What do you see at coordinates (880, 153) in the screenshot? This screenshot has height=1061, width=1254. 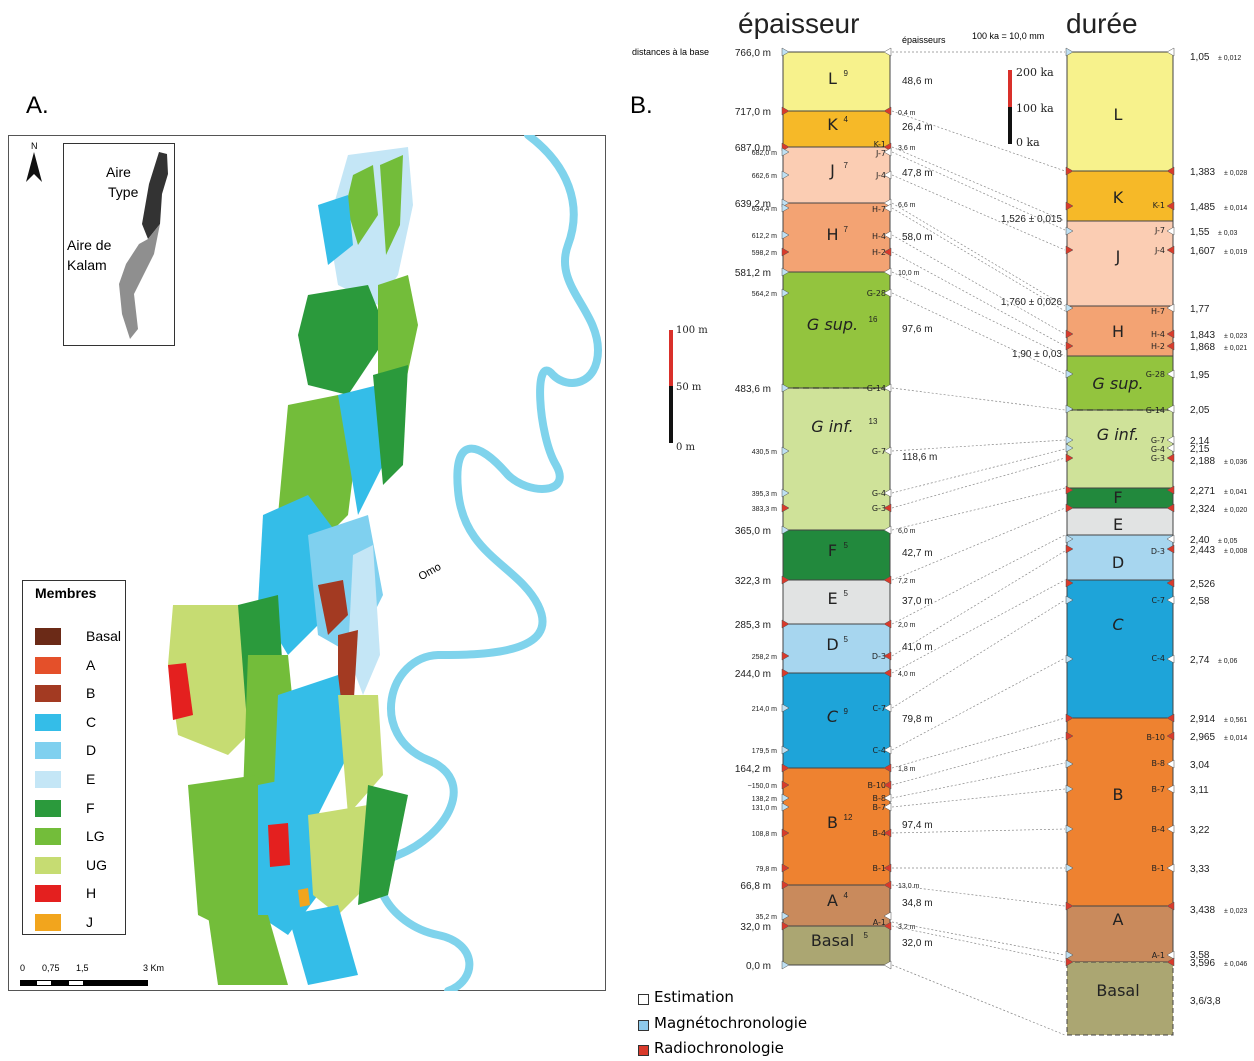 I see `marker-1: J-7` at bounding box center [880, 153].